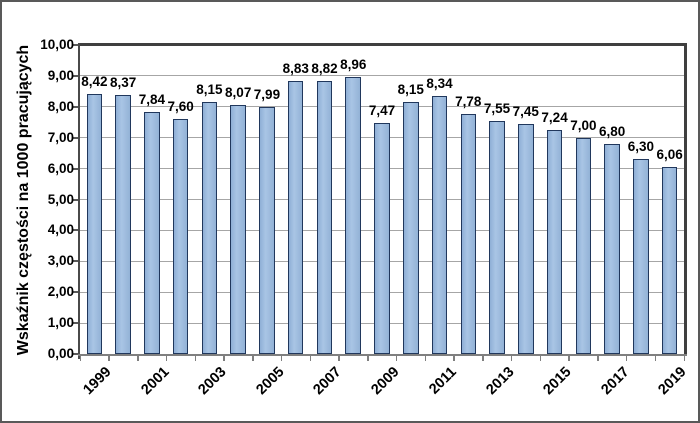 The image size is (700, 423). What do you see at coordinates (152, 99) in the screenshot?
I see `bar-value-label: 7,84` at bounding box center [152, 99].